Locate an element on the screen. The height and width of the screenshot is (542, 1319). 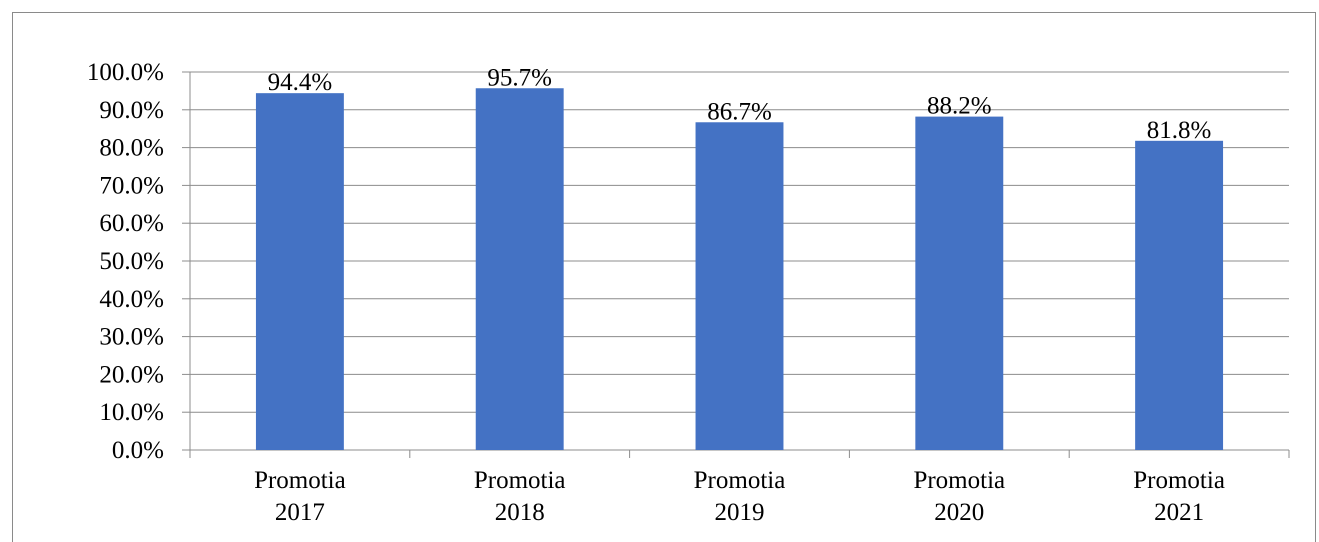
y-tick-label: 60.0% is located at coordinates (131, 223).